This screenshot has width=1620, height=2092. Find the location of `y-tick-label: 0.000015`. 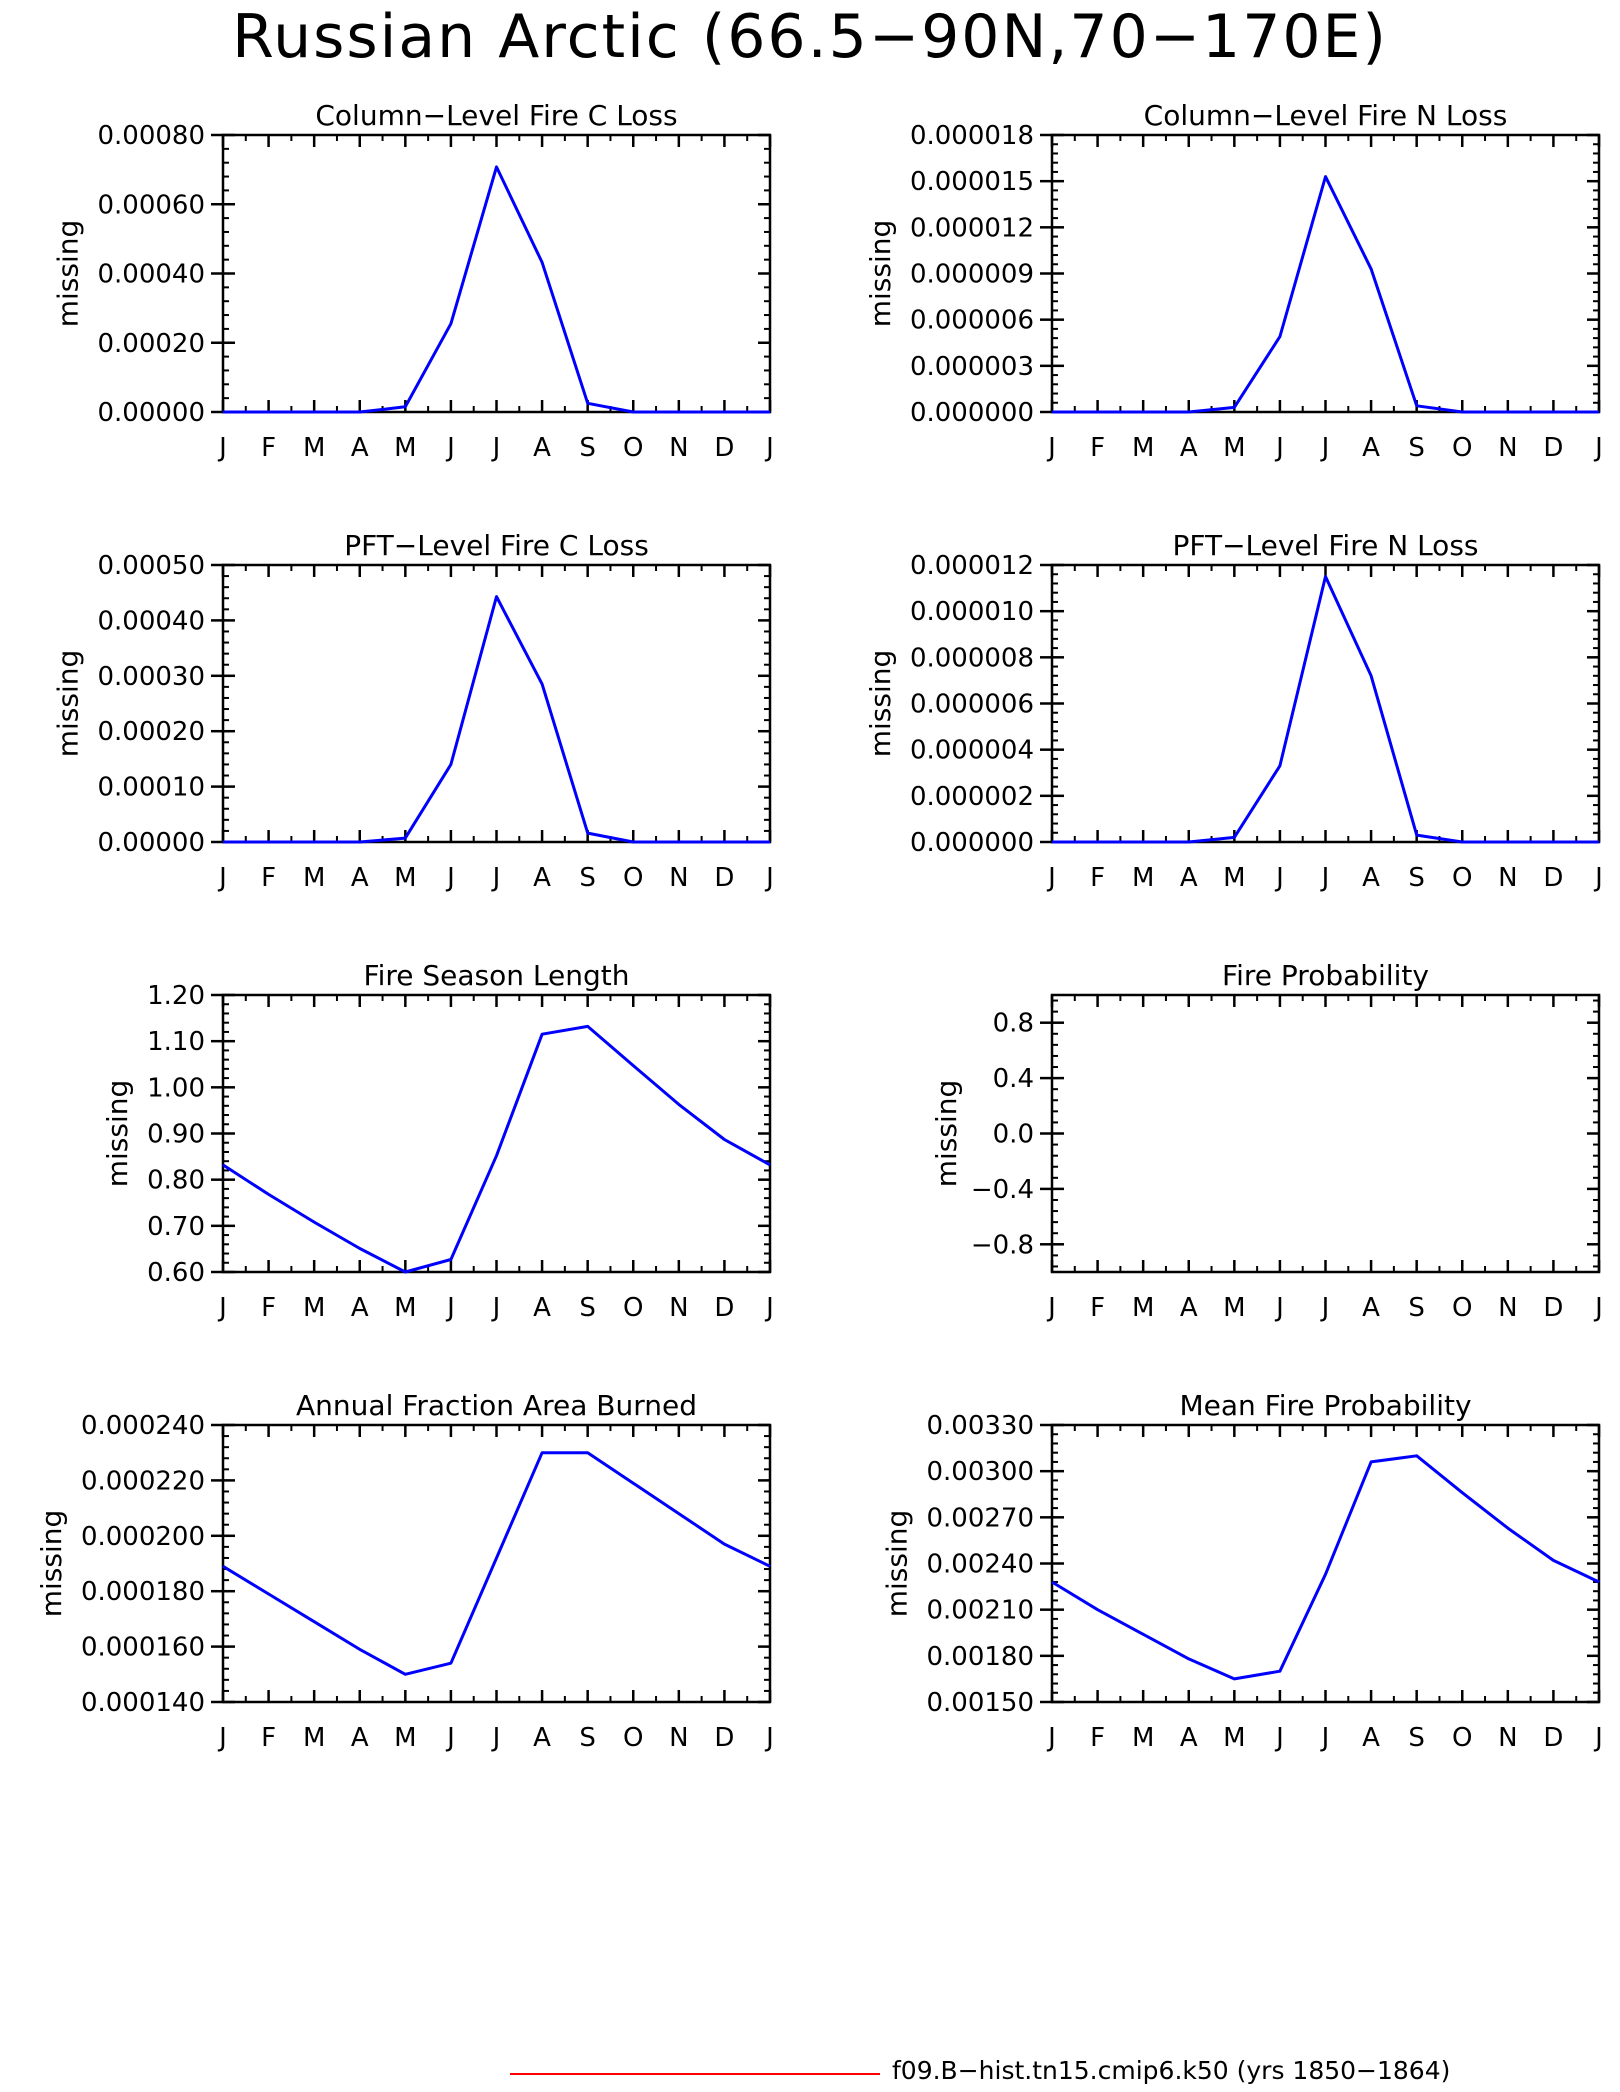

y-tick-label: 0.000015 is located at coordinates (972, 182).